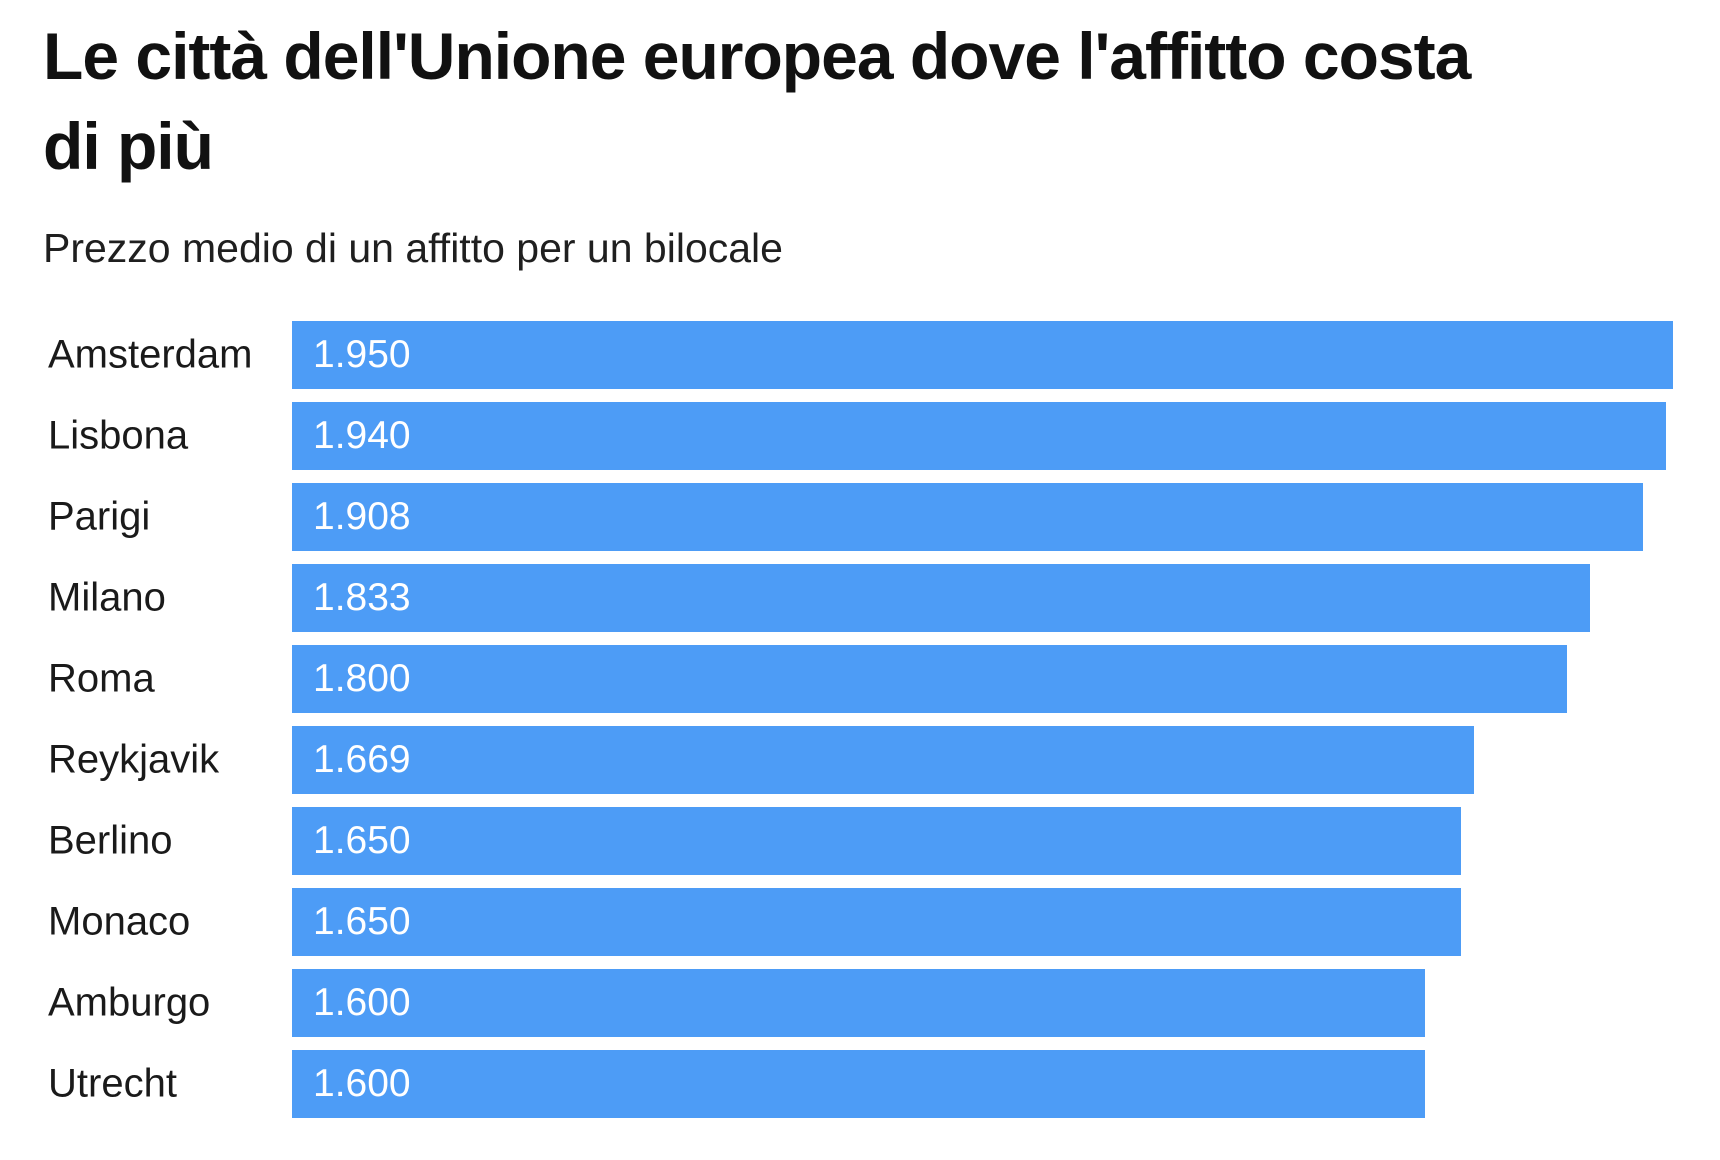  What do you see at coordinates (134, 759) in the screenshot?
I see `row-label: Reykjavik` at bounding box center [134, 759].